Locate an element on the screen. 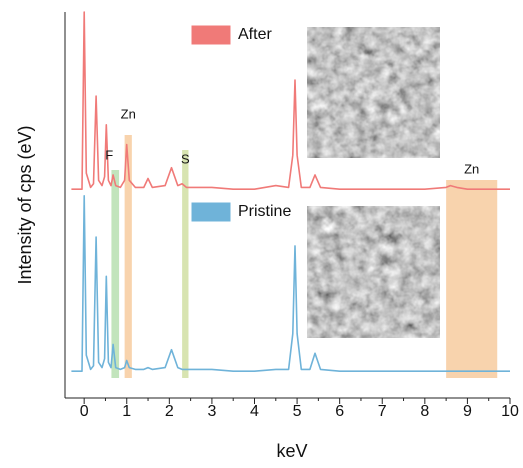 Image resolution: width=523 pixels, height=468 pixels. highlight-label: S is located at coordinates (185, 158).